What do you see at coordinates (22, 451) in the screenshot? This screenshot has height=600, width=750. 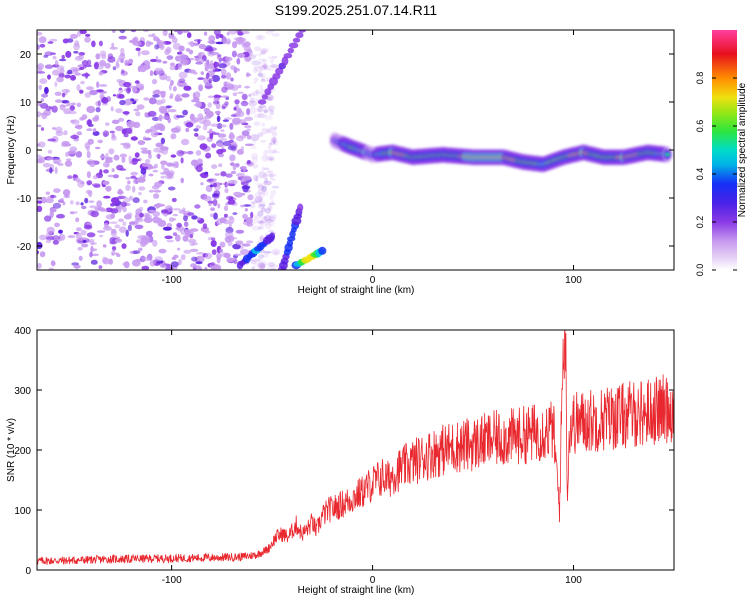 I see `y-tick-label: 200` at bounding box center [22, 451].